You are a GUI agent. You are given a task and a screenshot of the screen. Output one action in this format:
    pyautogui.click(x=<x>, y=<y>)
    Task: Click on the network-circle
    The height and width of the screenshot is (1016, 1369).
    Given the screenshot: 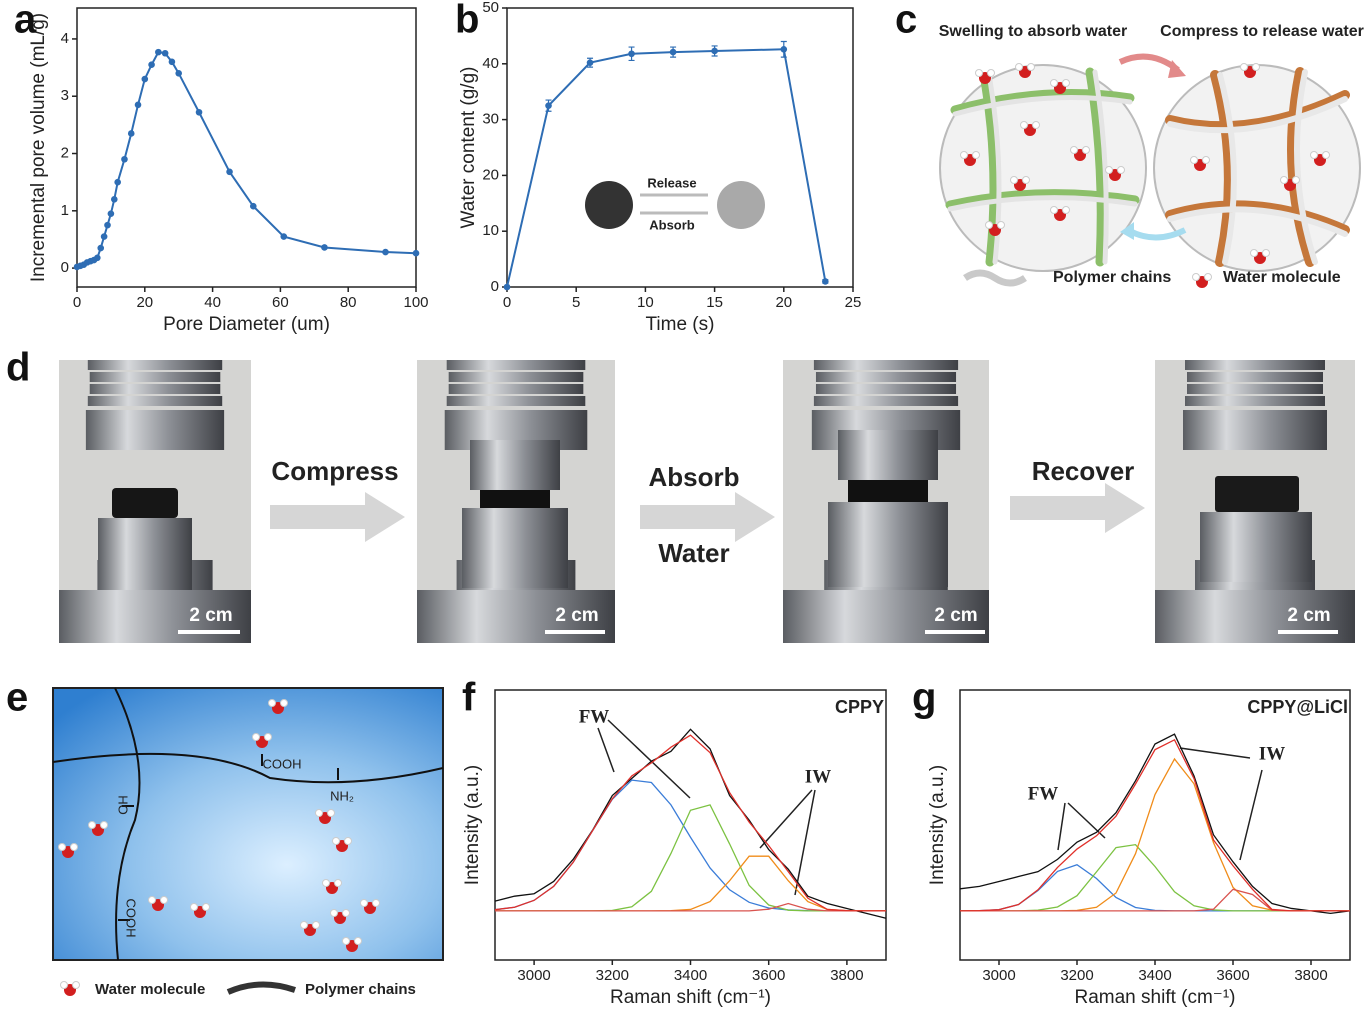 What is the action you would take?
    pyautogui.click(x=1257, y=168)
    